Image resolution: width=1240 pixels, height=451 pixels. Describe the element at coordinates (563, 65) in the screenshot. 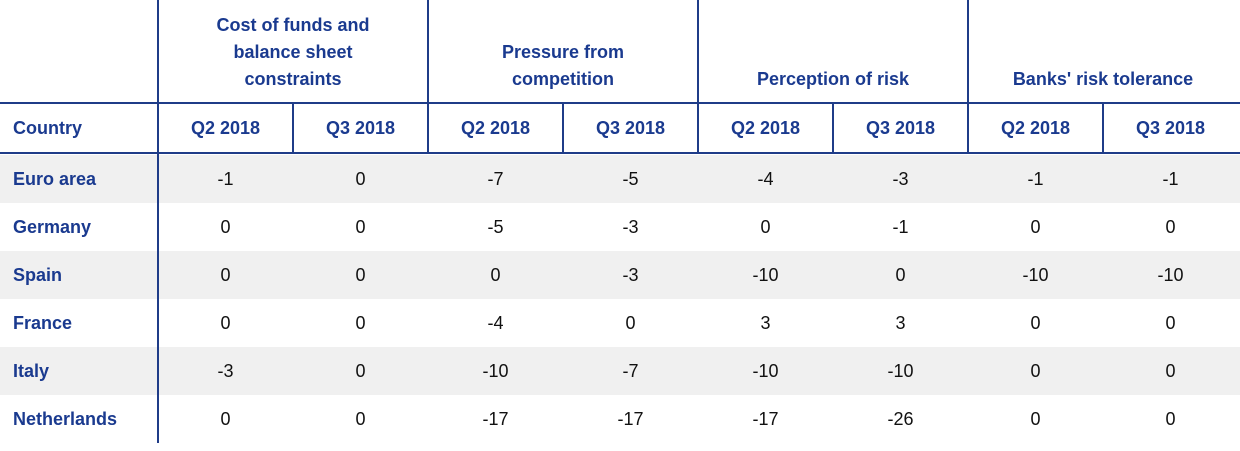

I see `group-label: Pressure from competition` at that location.